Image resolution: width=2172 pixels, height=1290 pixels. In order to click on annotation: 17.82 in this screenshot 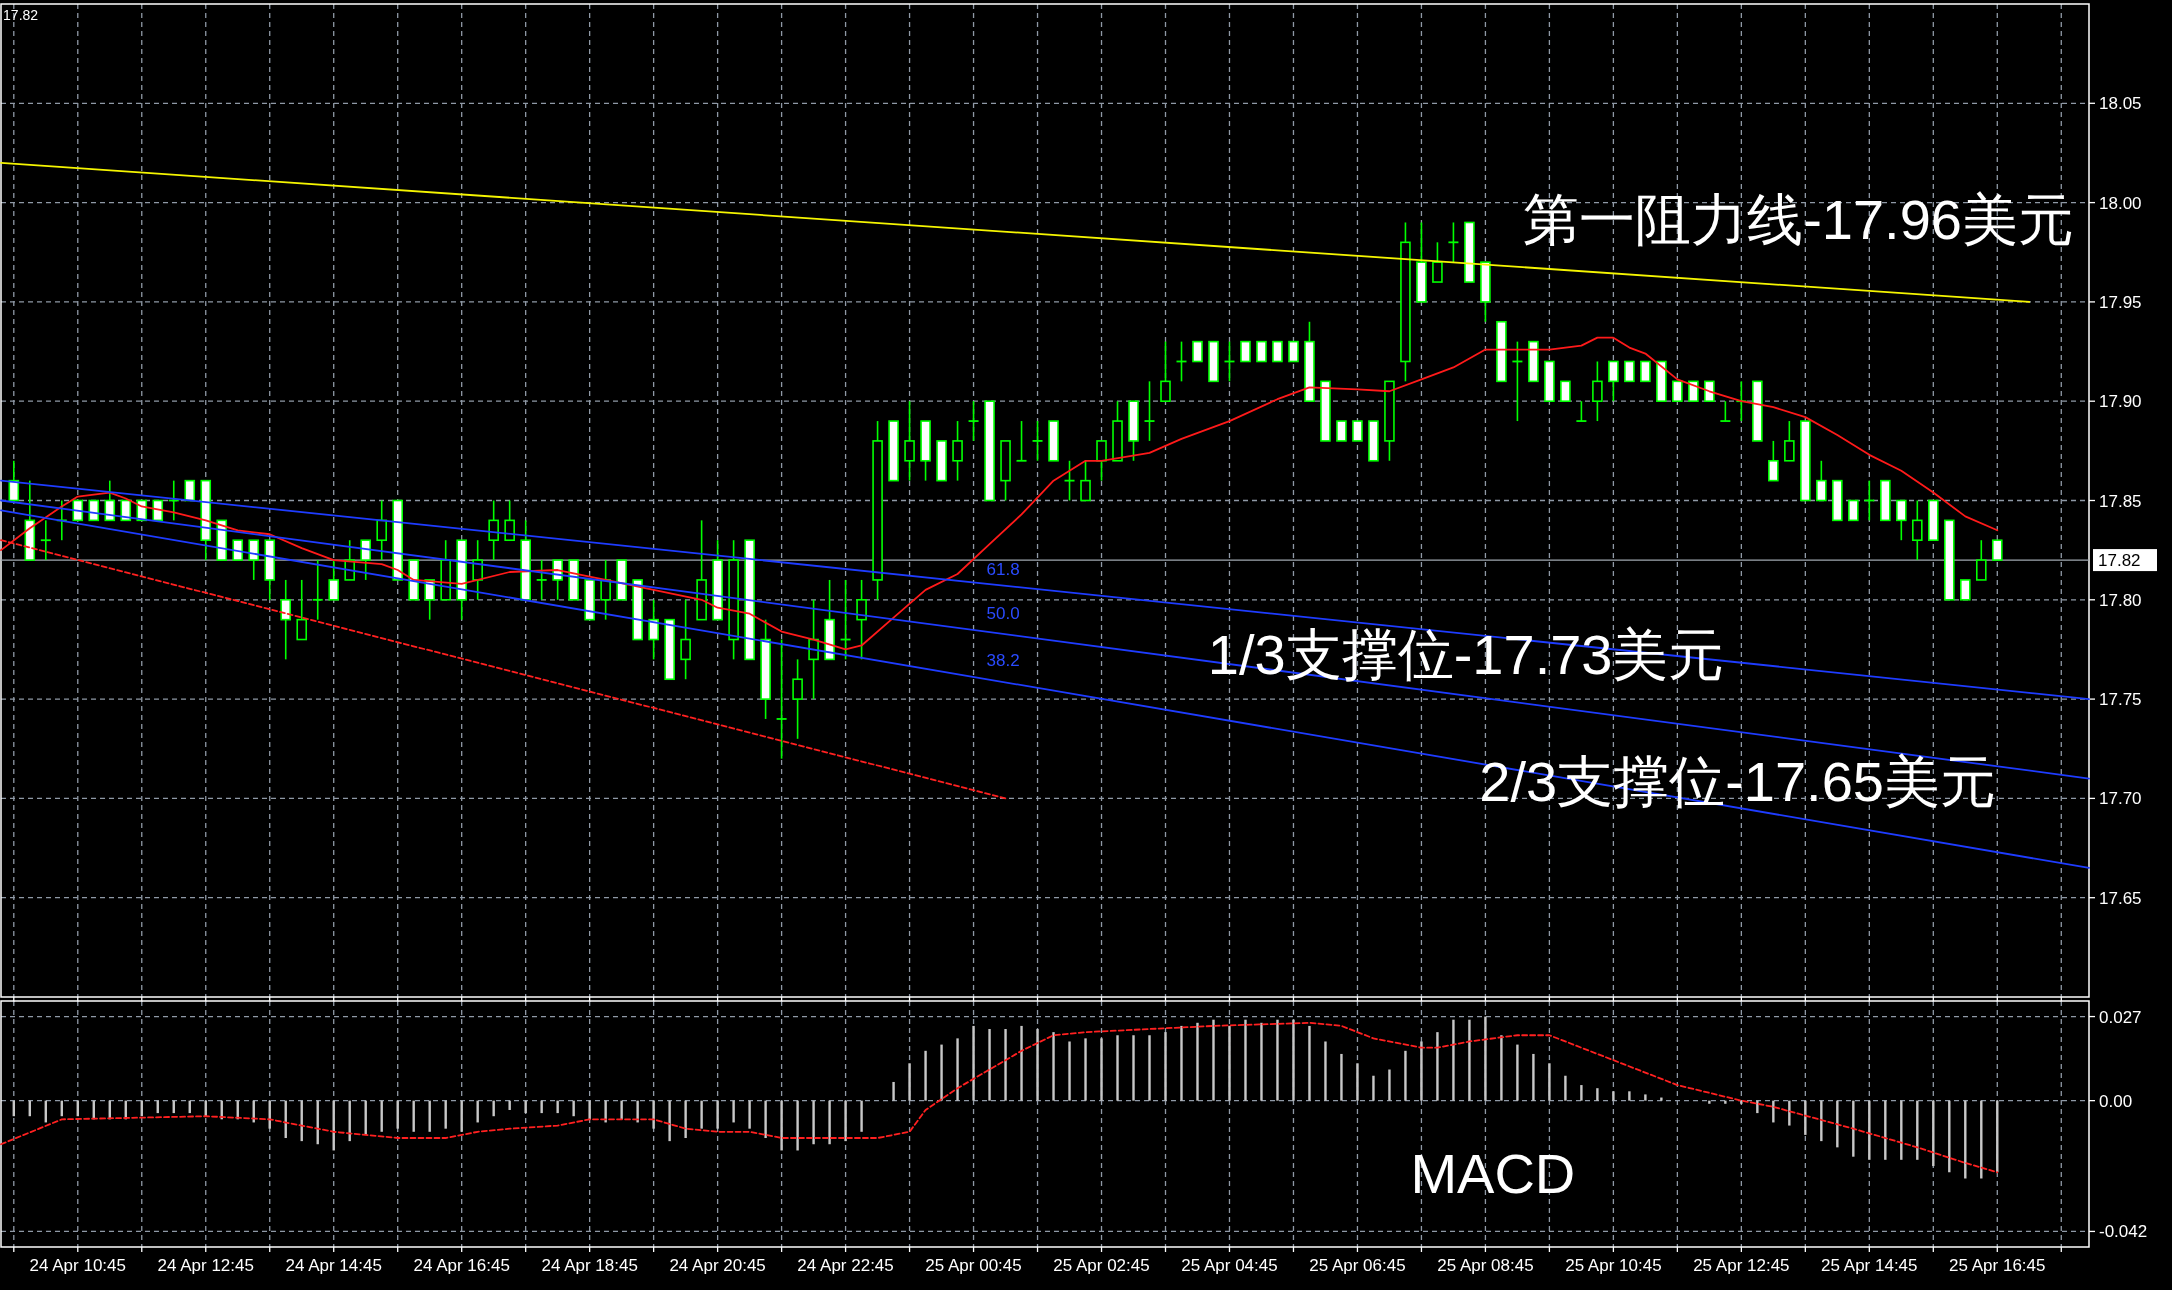, I will do `click(21, 14)`.